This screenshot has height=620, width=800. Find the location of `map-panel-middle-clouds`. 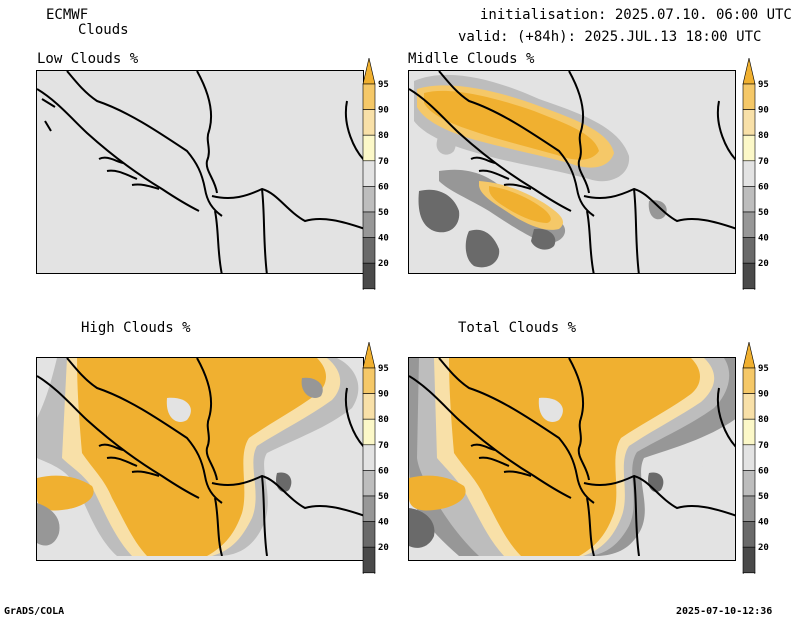

map-panel-middle-clouds is located at coordinates (572, 172).